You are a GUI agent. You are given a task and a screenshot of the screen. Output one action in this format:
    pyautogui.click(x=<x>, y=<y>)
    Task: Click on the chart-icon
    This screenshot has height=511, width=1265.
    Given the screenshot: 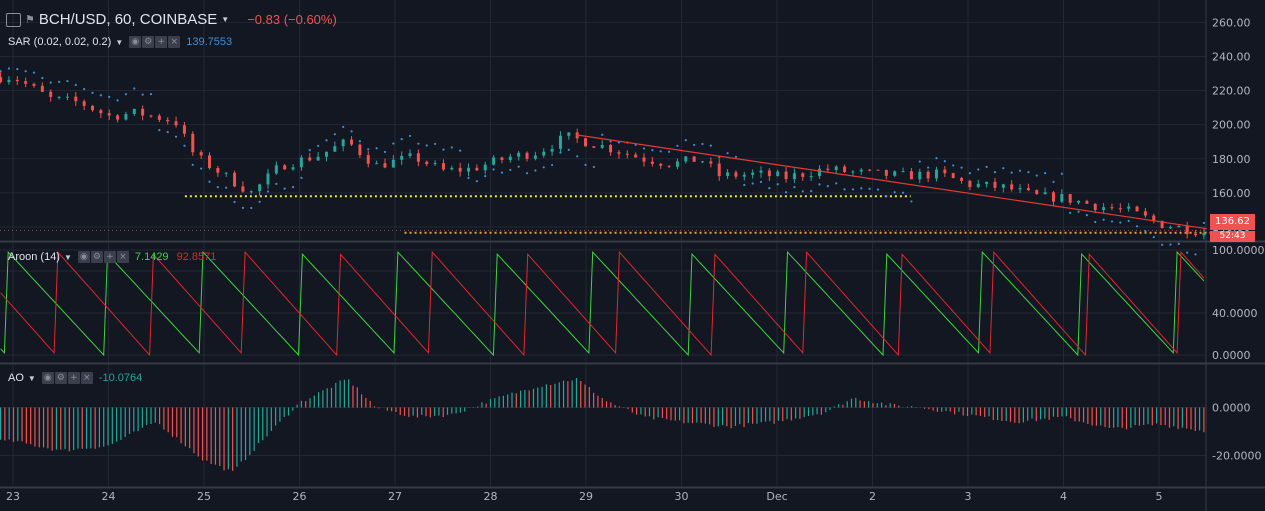 What is the action you would take?
    pyautogui.click(x=13, y=19)
    